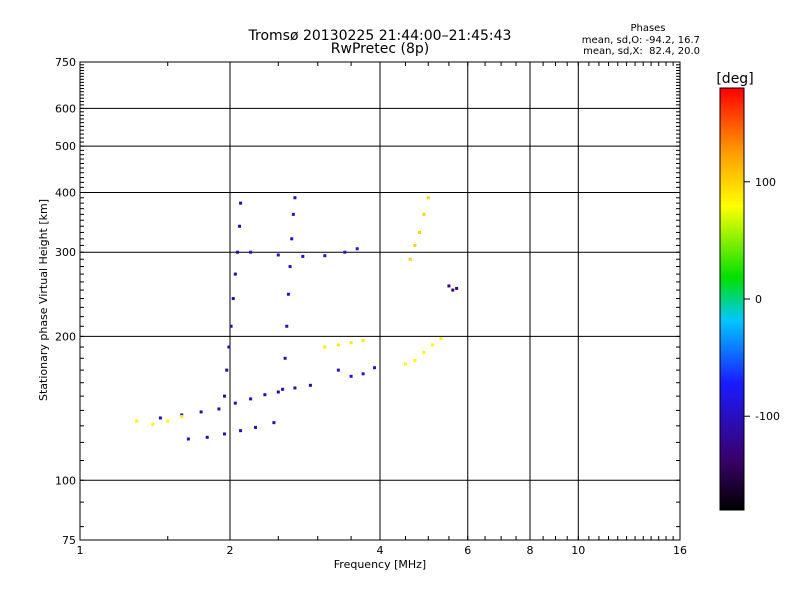 The height and width of the screenshot is (600, 800). What do you see at coordinates (65, 108) in the screenshot?
I see `y-tick-label: 600` at bounding box center [65, 108].